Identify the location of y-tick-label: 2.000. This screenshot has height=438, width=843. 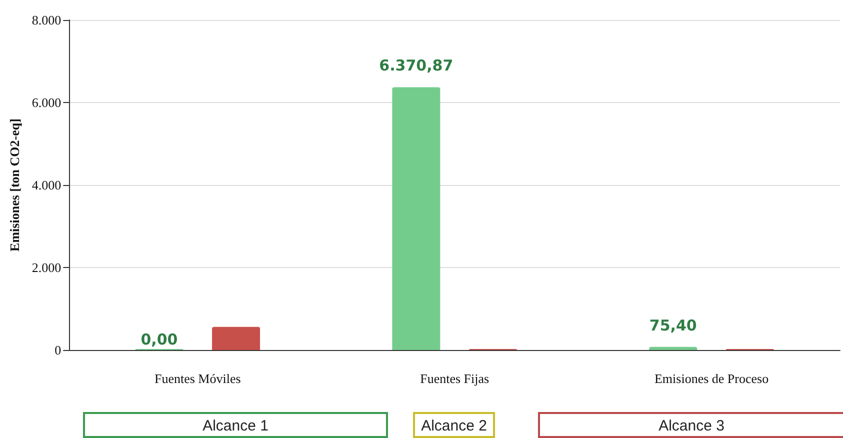
(47, 267).